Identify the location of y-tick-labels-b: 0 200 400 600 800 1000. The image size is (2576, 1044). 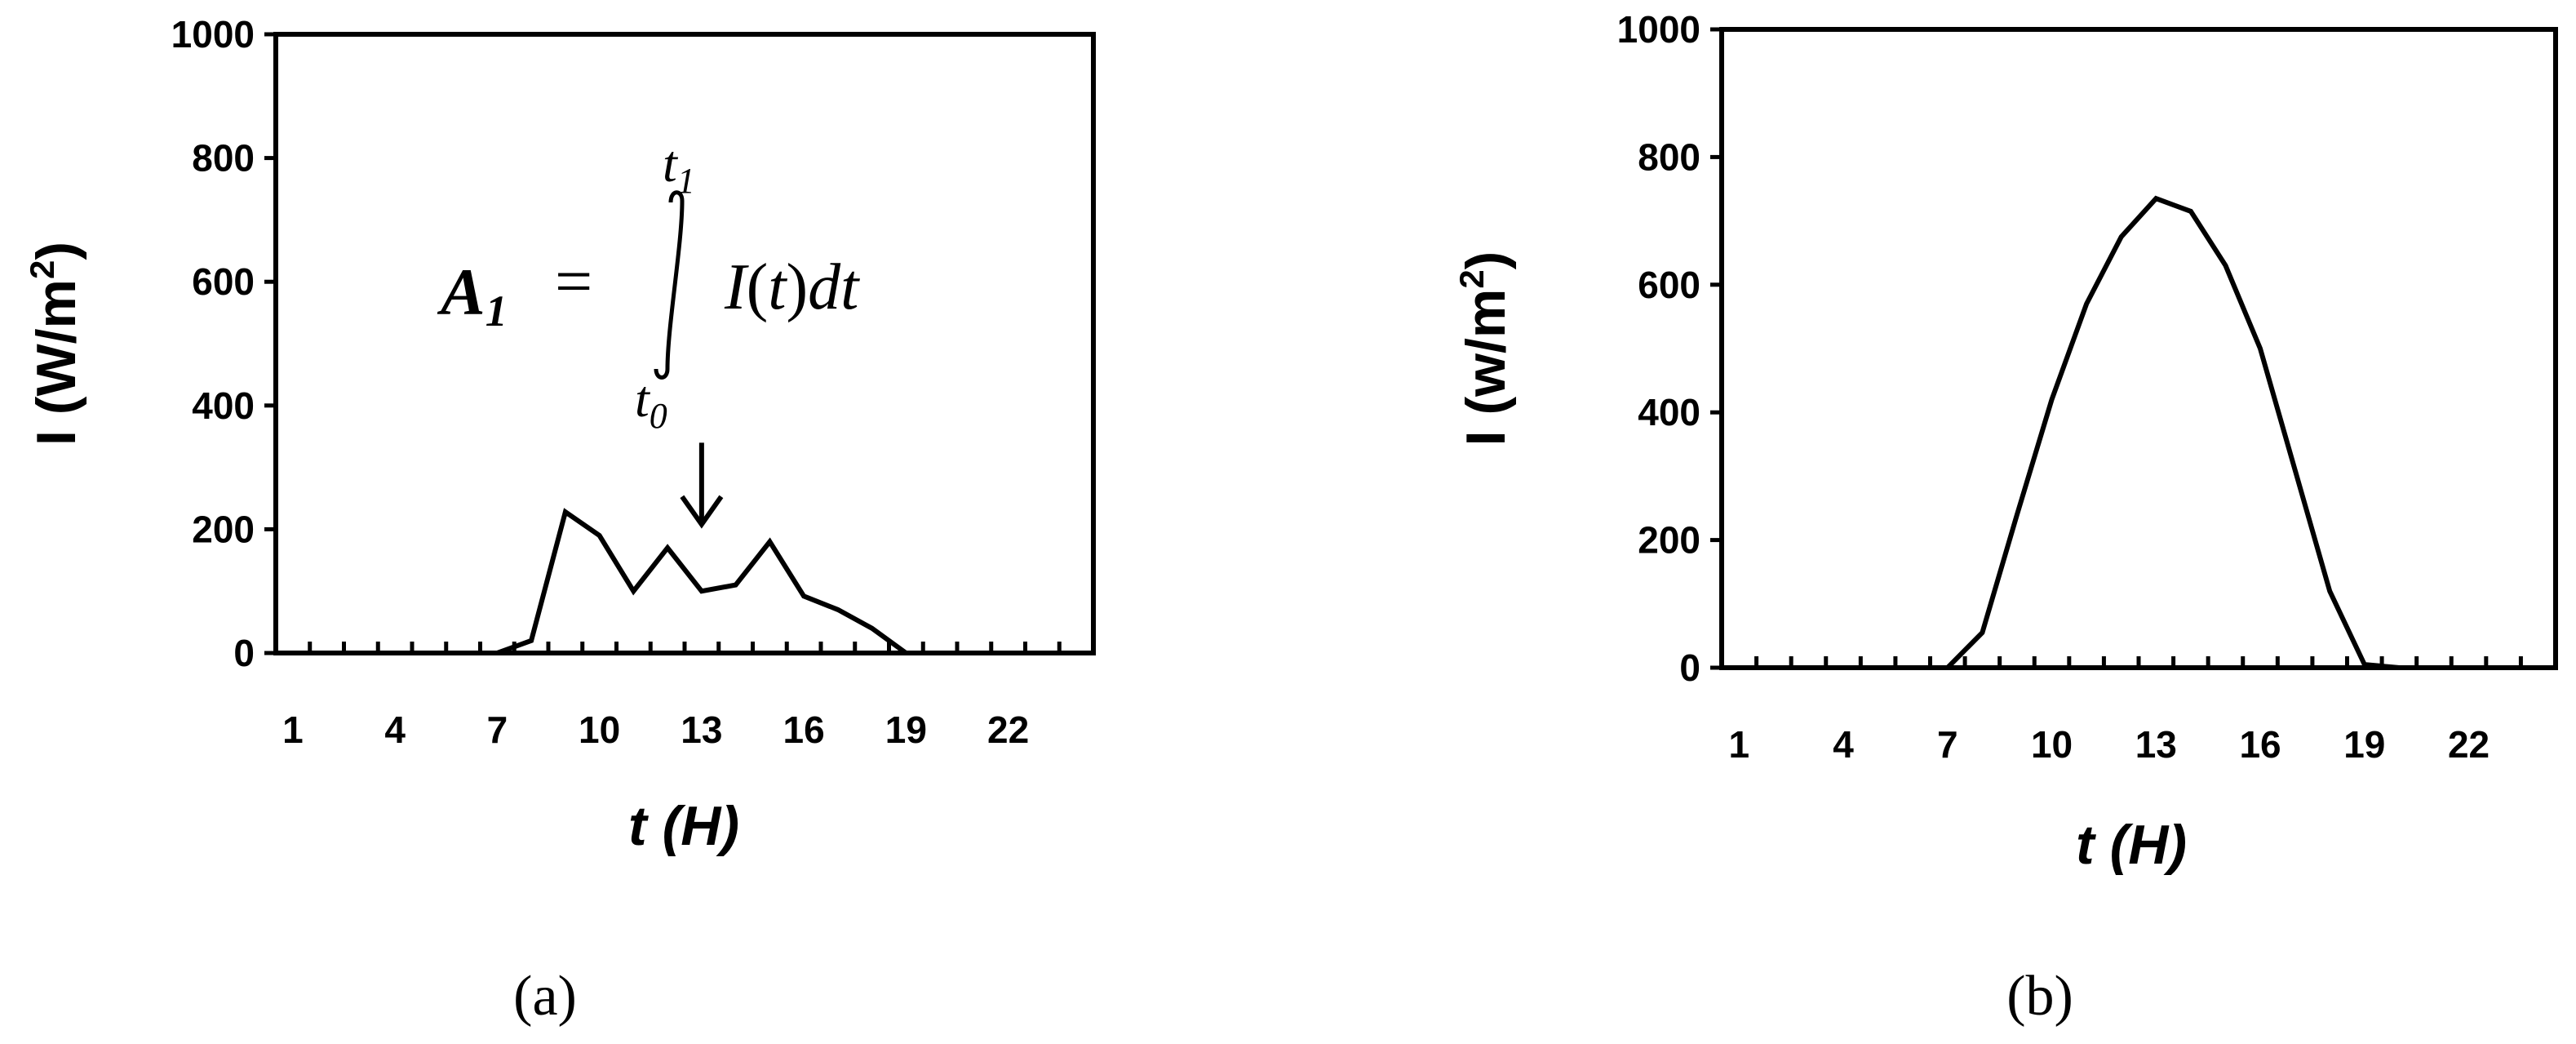
(1658, 348).